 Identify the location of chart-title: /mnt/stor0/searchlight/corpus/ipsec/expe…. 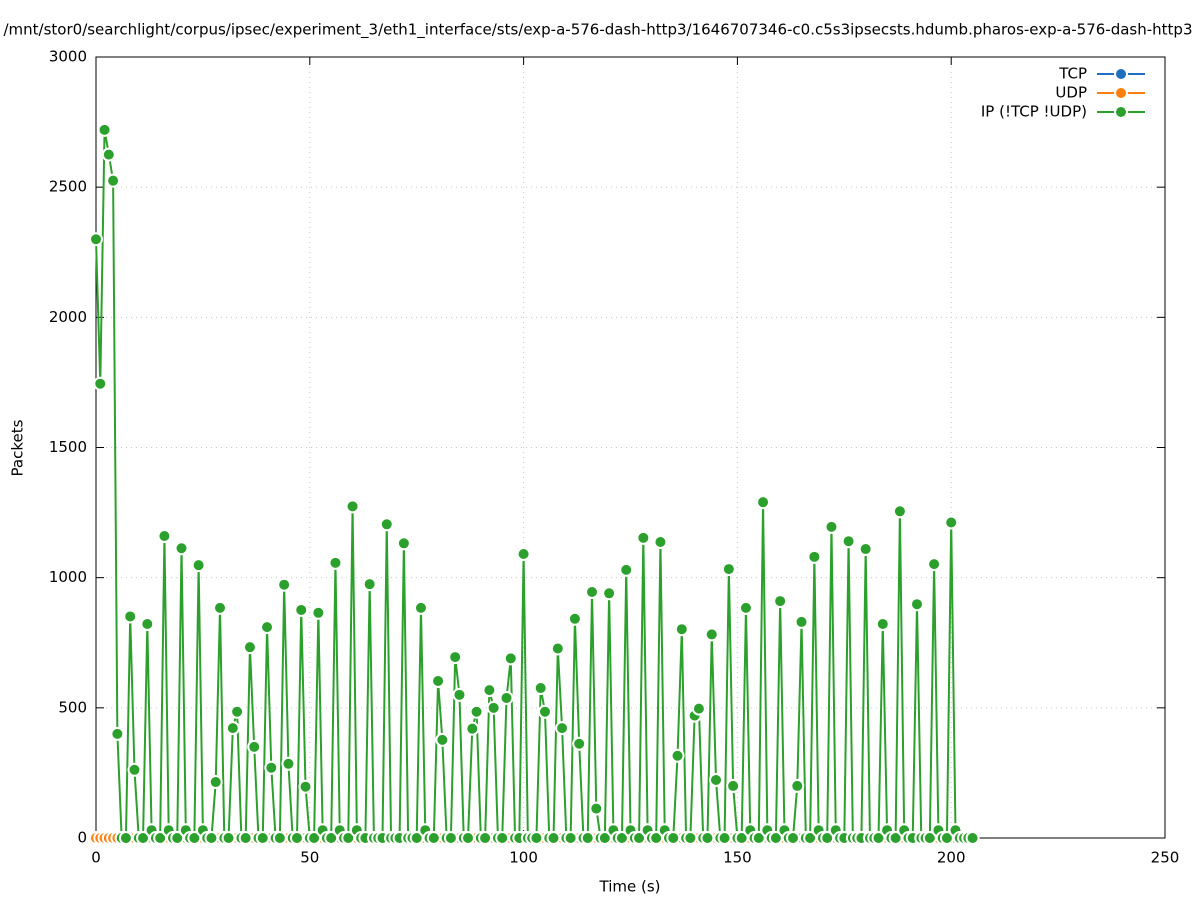
(598, 30).